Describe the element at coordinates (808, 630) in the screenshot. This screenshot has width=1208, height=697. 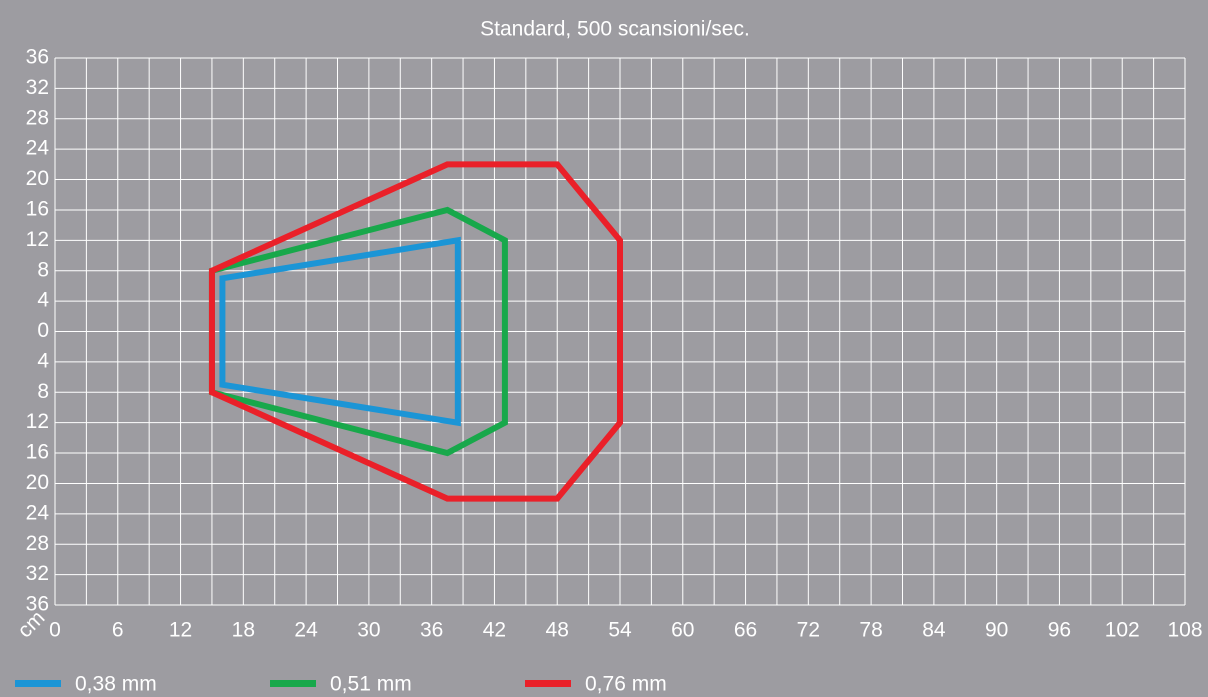
I see `x-tick-label: 72` at that location.